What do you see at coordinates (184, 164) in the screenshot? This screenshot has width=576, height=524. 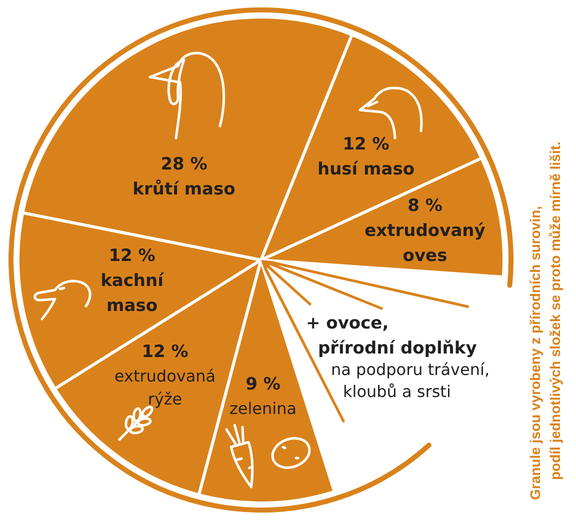 I see `data-label: 28 %` at bounding box center [184, 164].